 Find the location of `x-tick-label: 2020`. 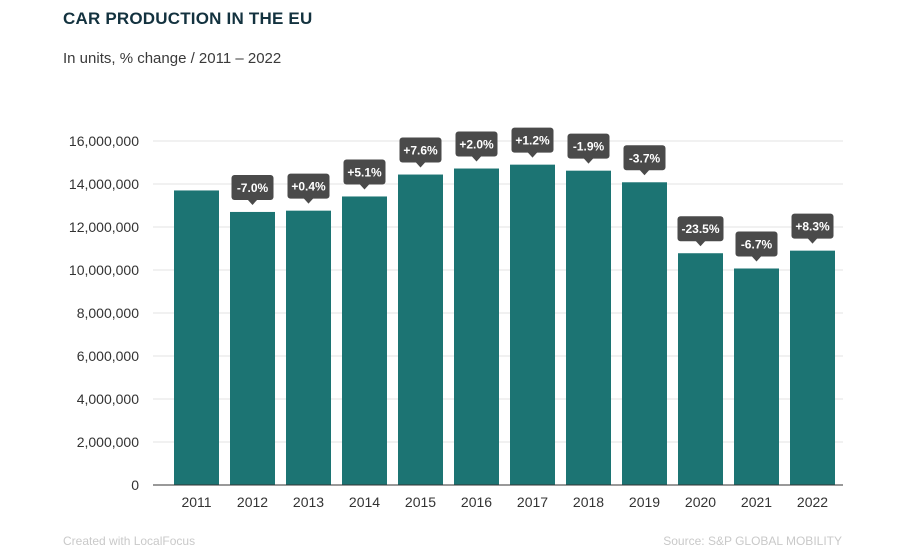

x-tick-label: 2020 is located at coordinates (700, 502).